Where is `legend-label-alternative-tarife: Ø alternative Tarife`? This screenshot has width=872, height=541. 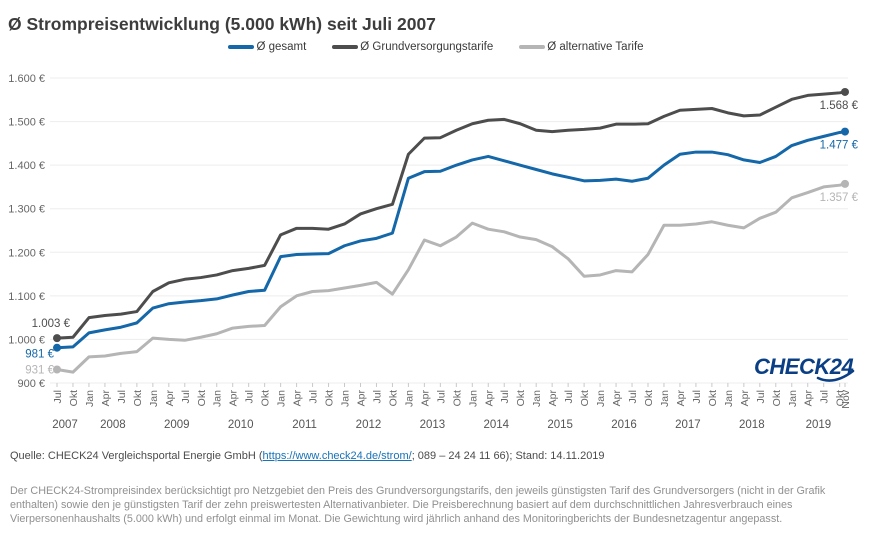 legend-label-alternative-tarife: Ø alternative Tarife is located at coordinates (595, 47).